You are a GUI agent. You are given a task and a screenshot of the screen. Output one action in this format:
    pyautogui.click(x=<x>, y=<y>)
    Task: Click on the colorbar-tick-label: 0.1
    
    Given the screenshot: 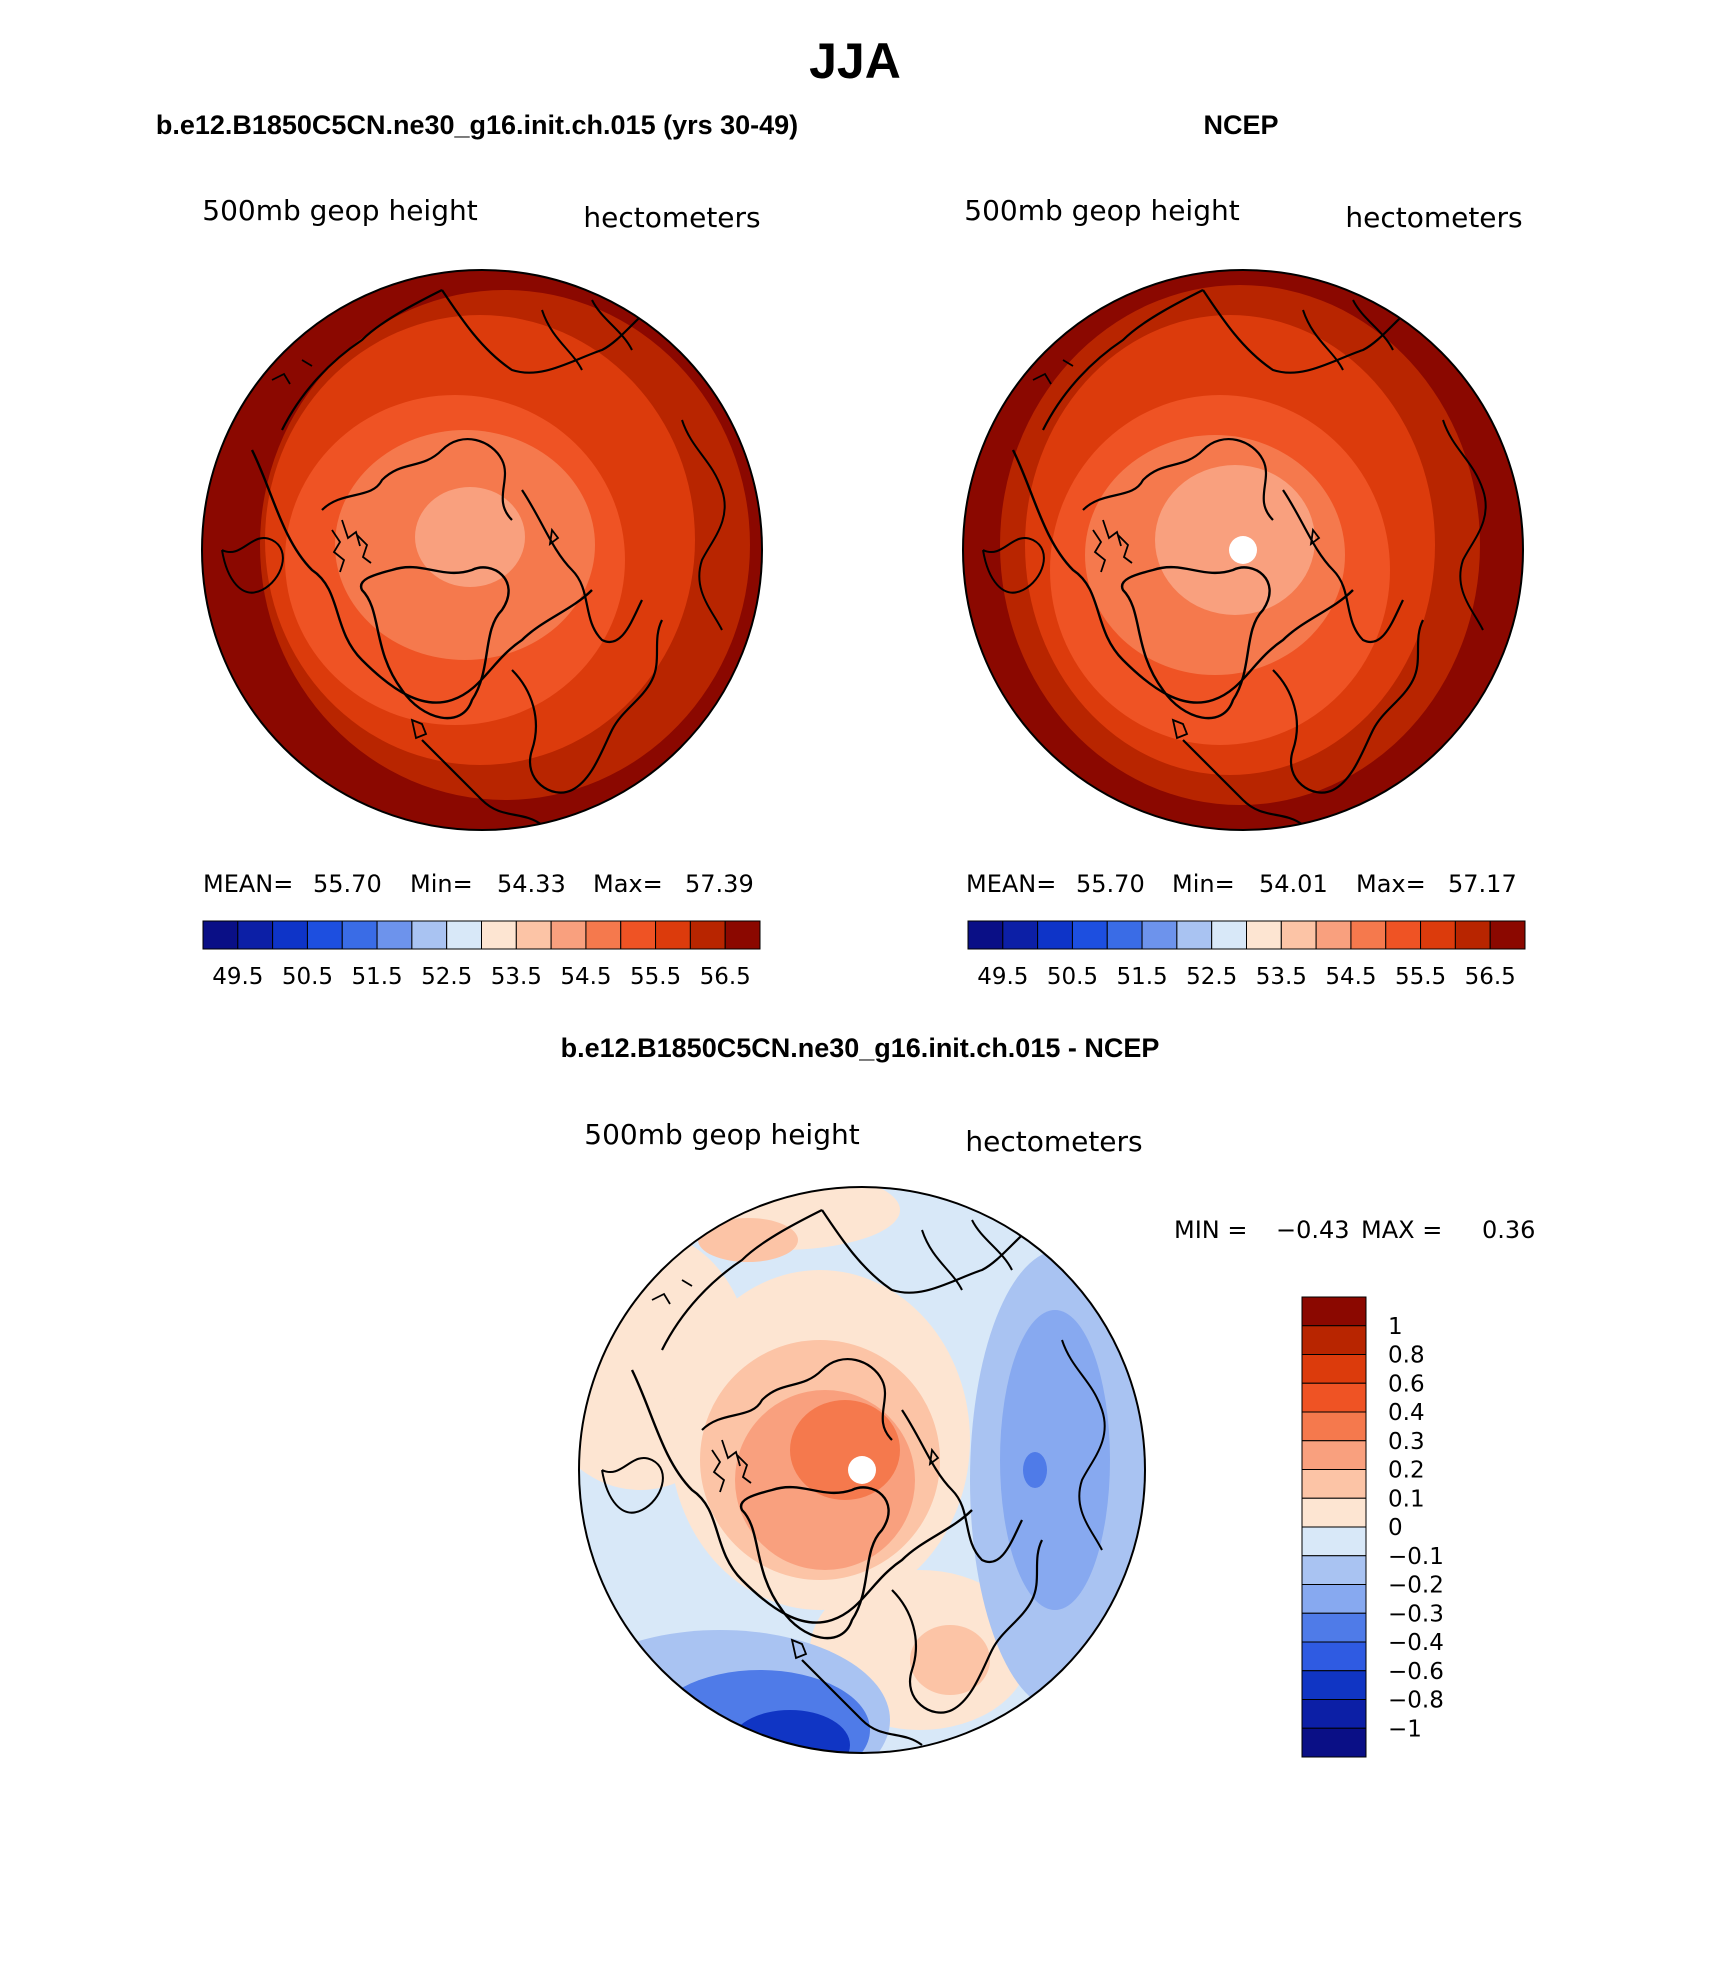 What is the action you would take?
    pyautogui.click(x=1406, y=1499)
    